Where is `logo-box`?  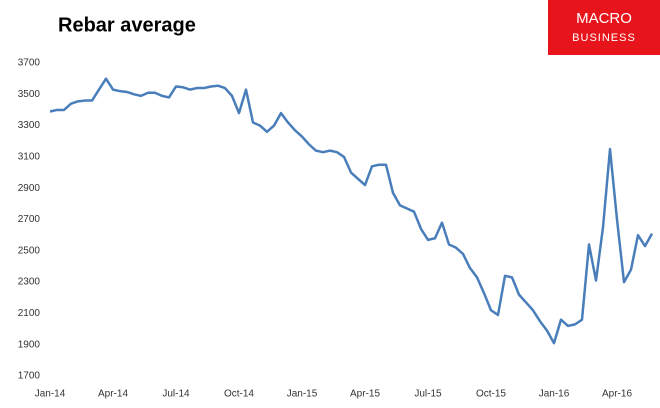 logo-box is located at coordinates (604, 27).